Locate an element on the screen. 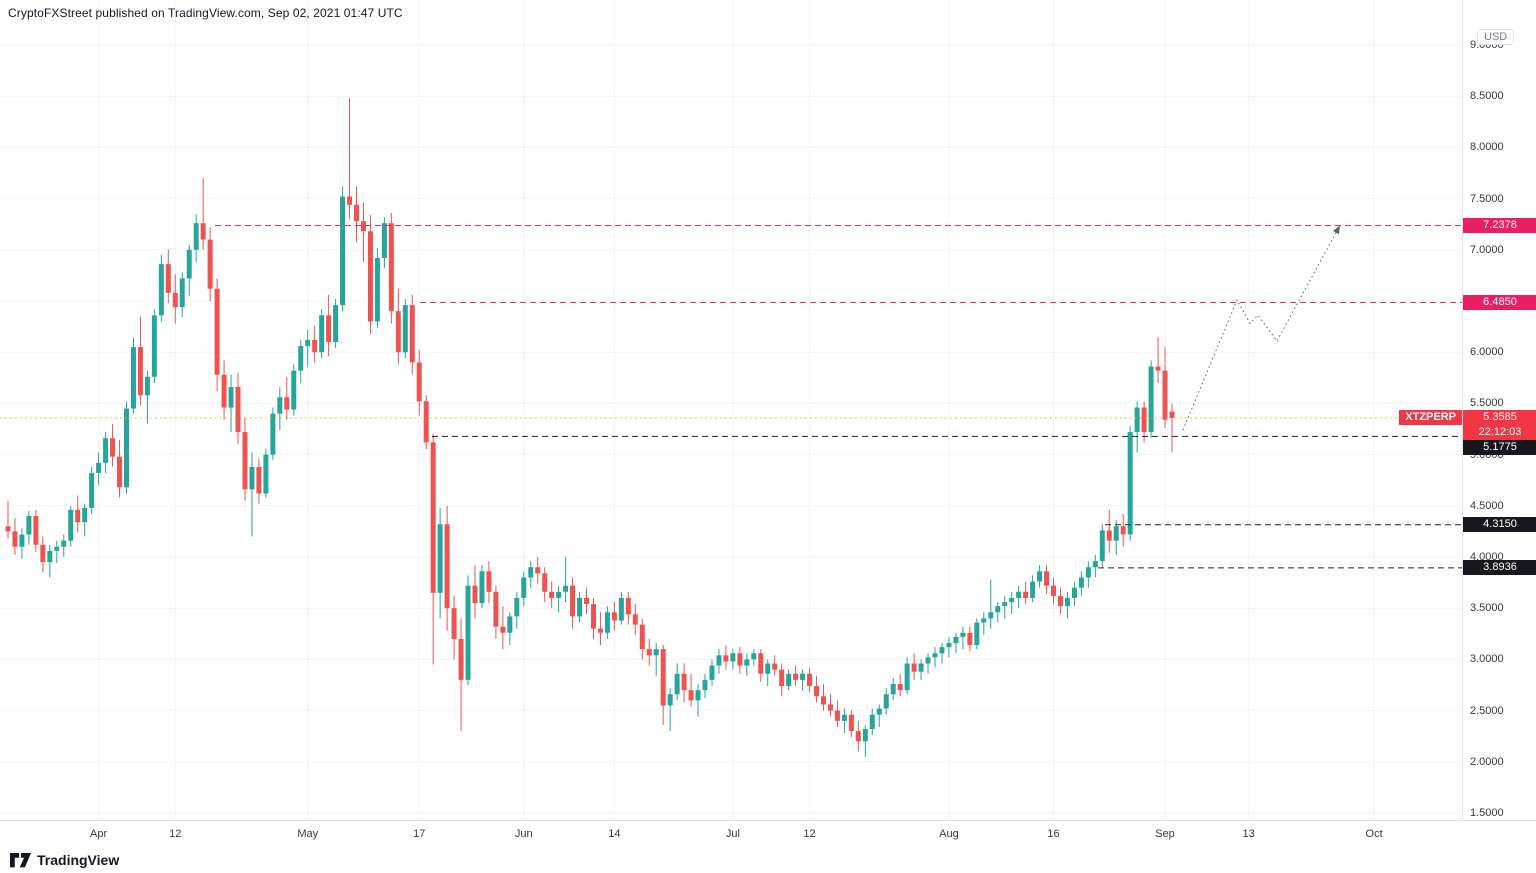 Image resolution: width=1536 pixels, height=873 pixels. projection-layer is located at coordinates (1261, 327).